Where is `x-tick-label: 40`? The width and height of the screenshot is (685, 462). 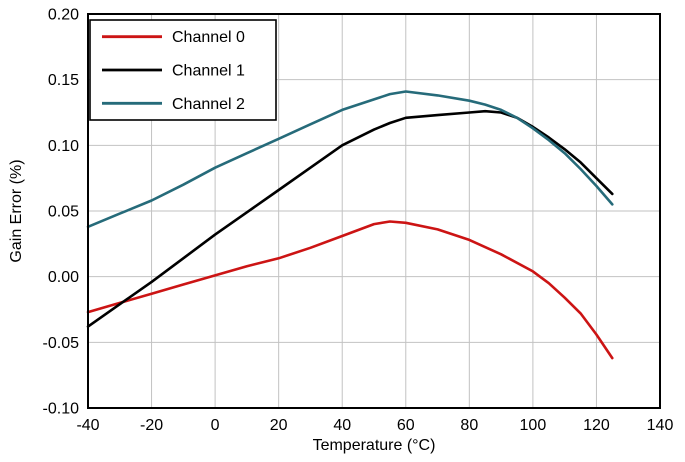
x-tick-label: 40 is located at coordinates (342, 425).